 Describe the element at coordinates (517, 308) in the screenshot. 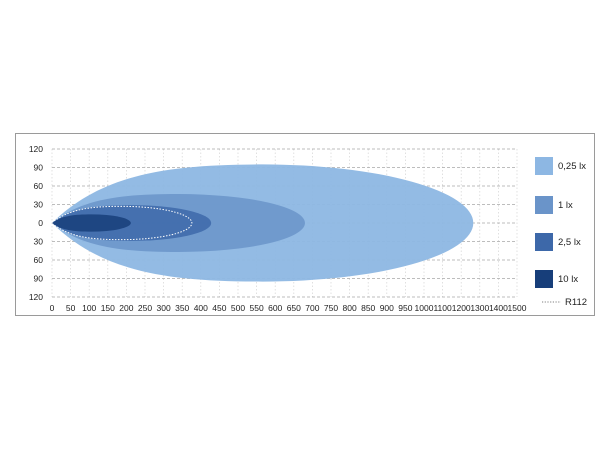

I see `x-tick-label: 1500` at that location.